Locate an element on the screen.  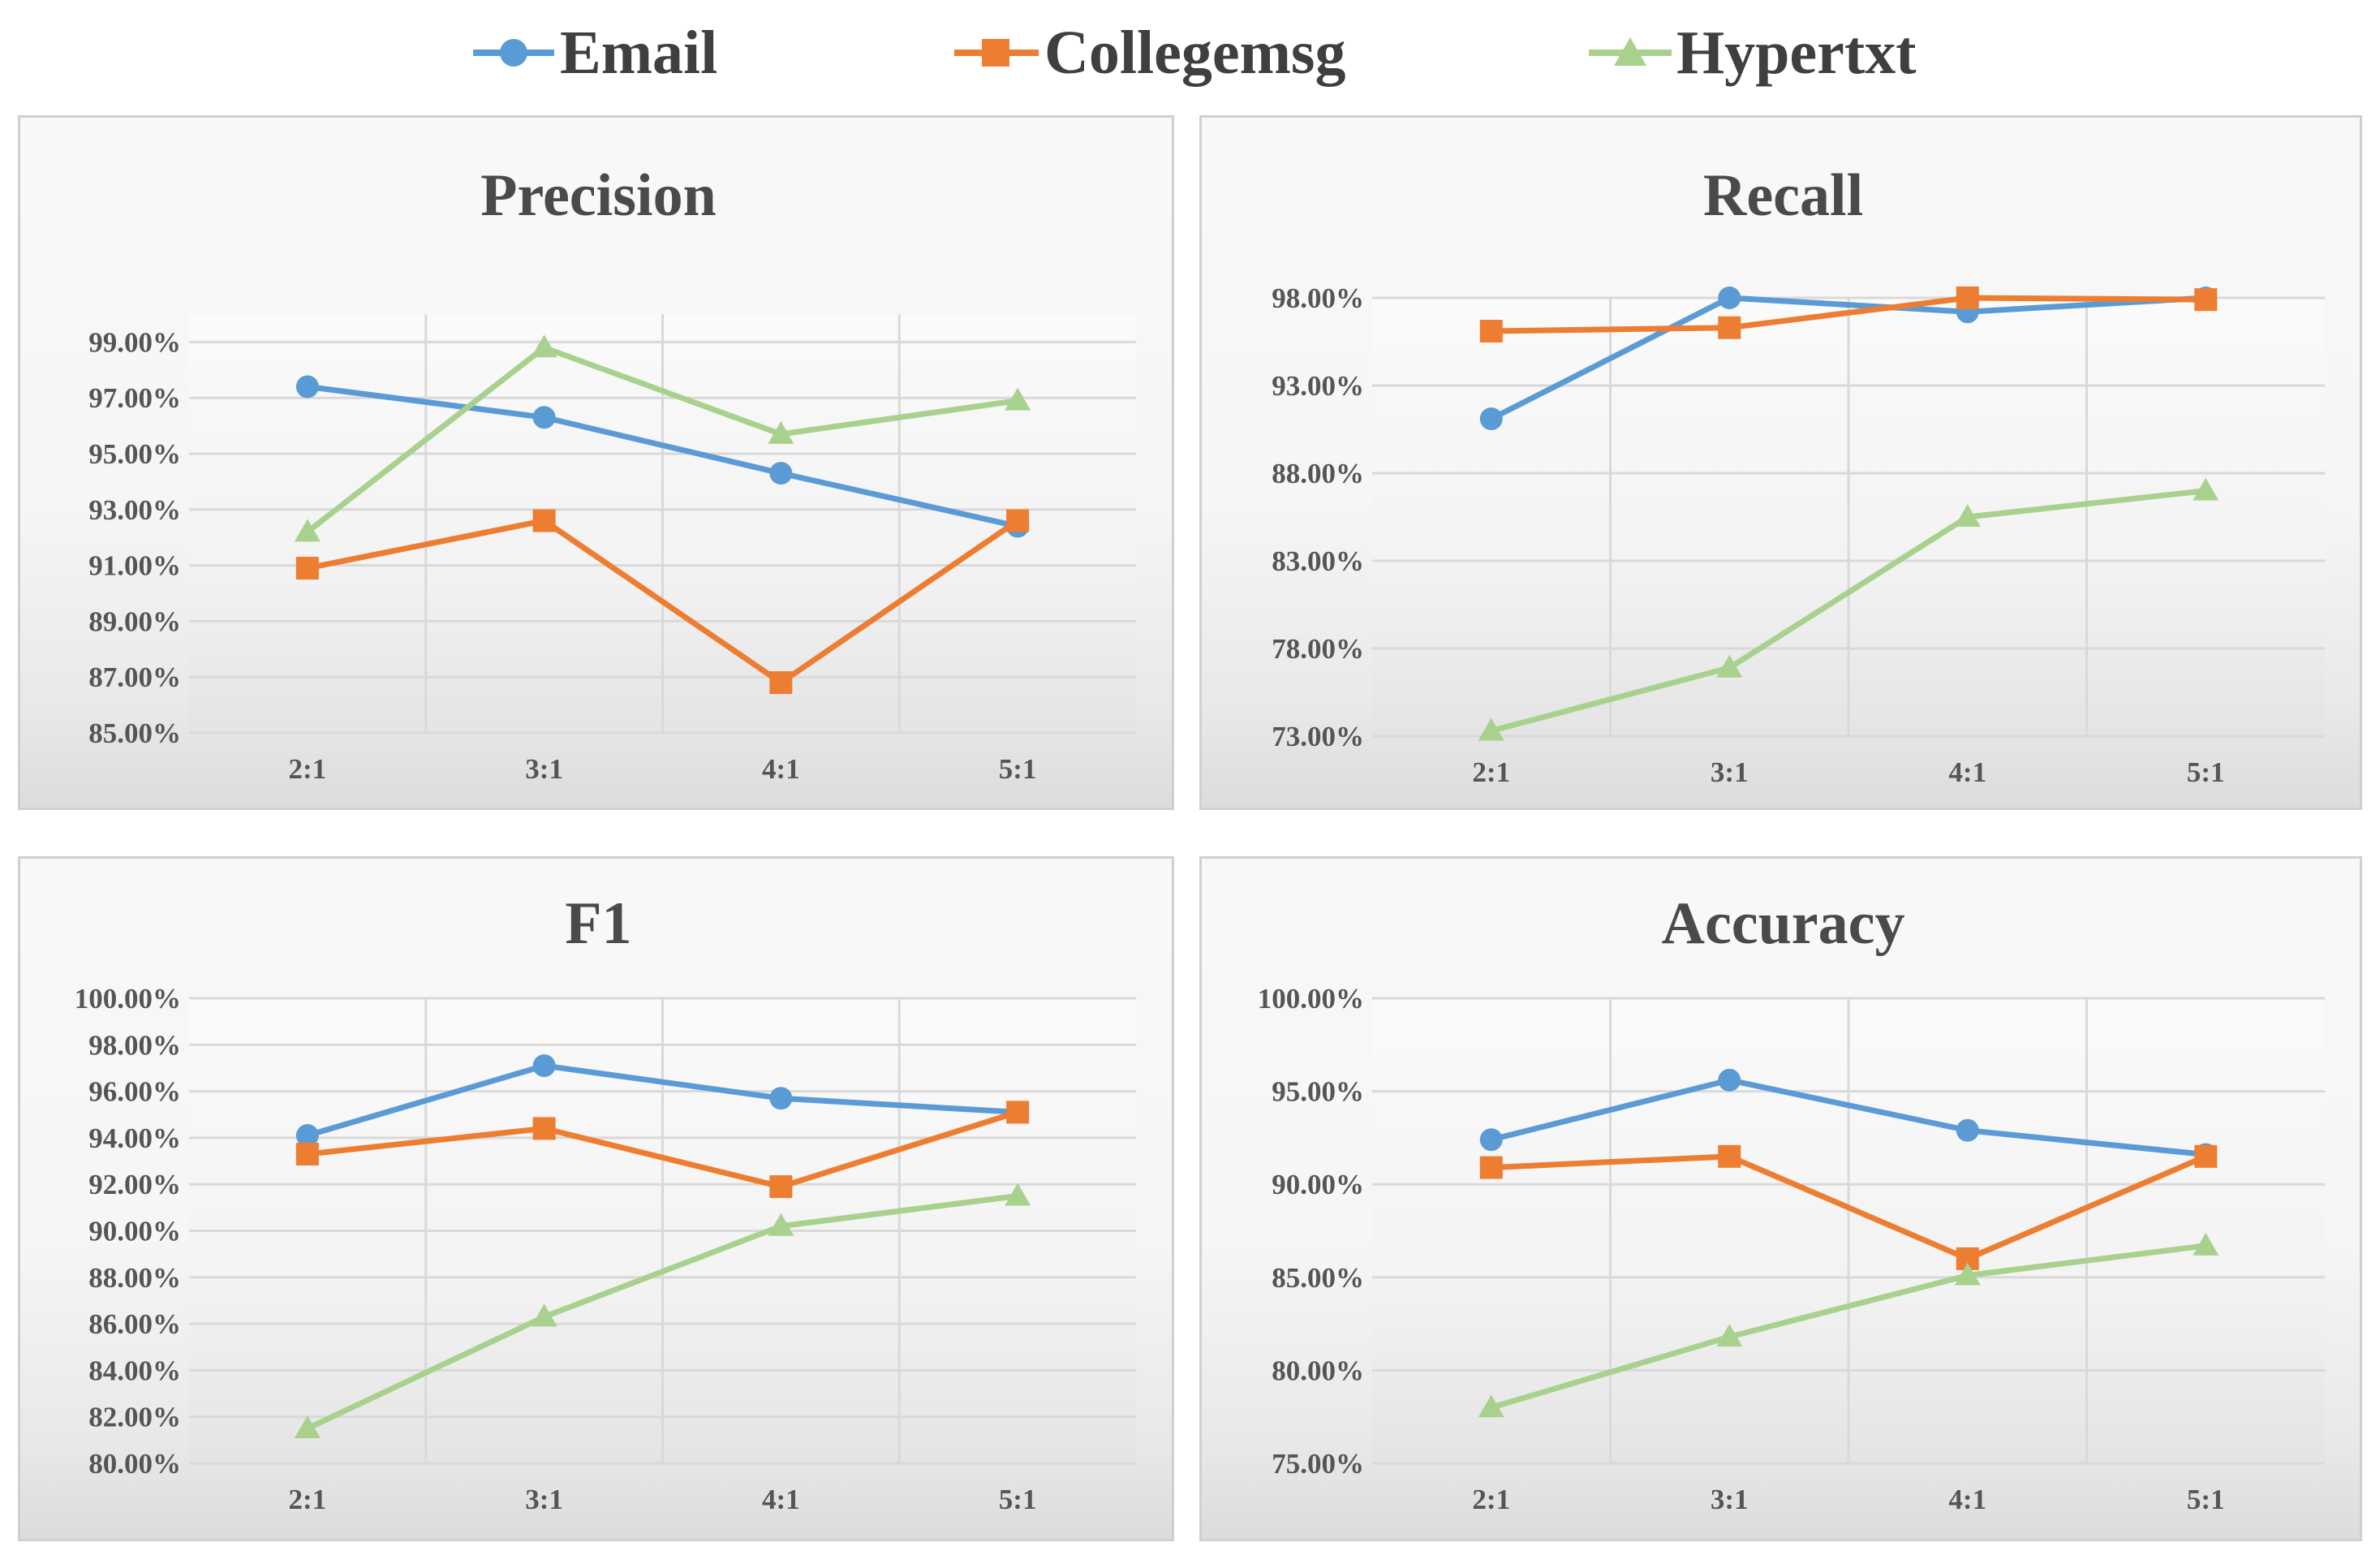
recall-ytick-label: 78.00% is located at coordinates (1318, 649).